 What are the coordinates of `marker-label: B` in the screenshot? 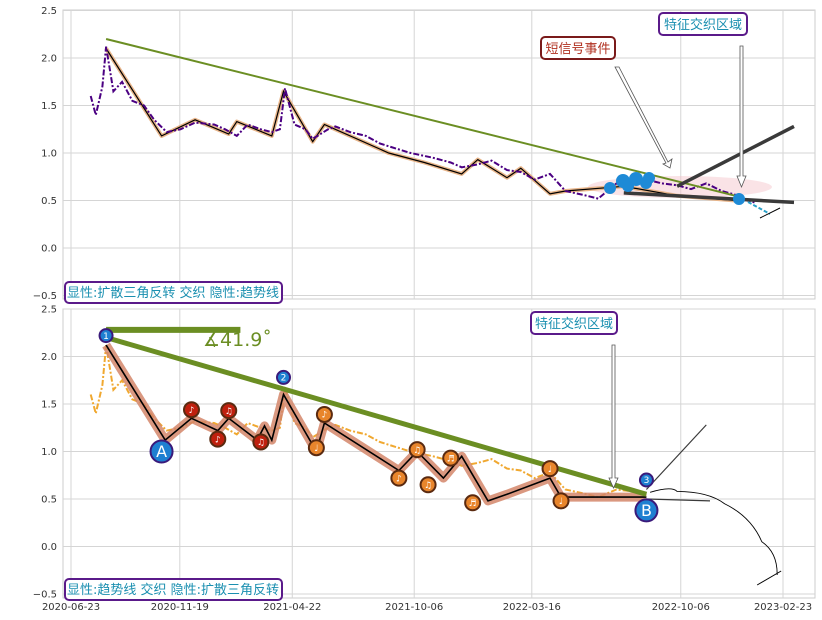 It's located at (646, 510).